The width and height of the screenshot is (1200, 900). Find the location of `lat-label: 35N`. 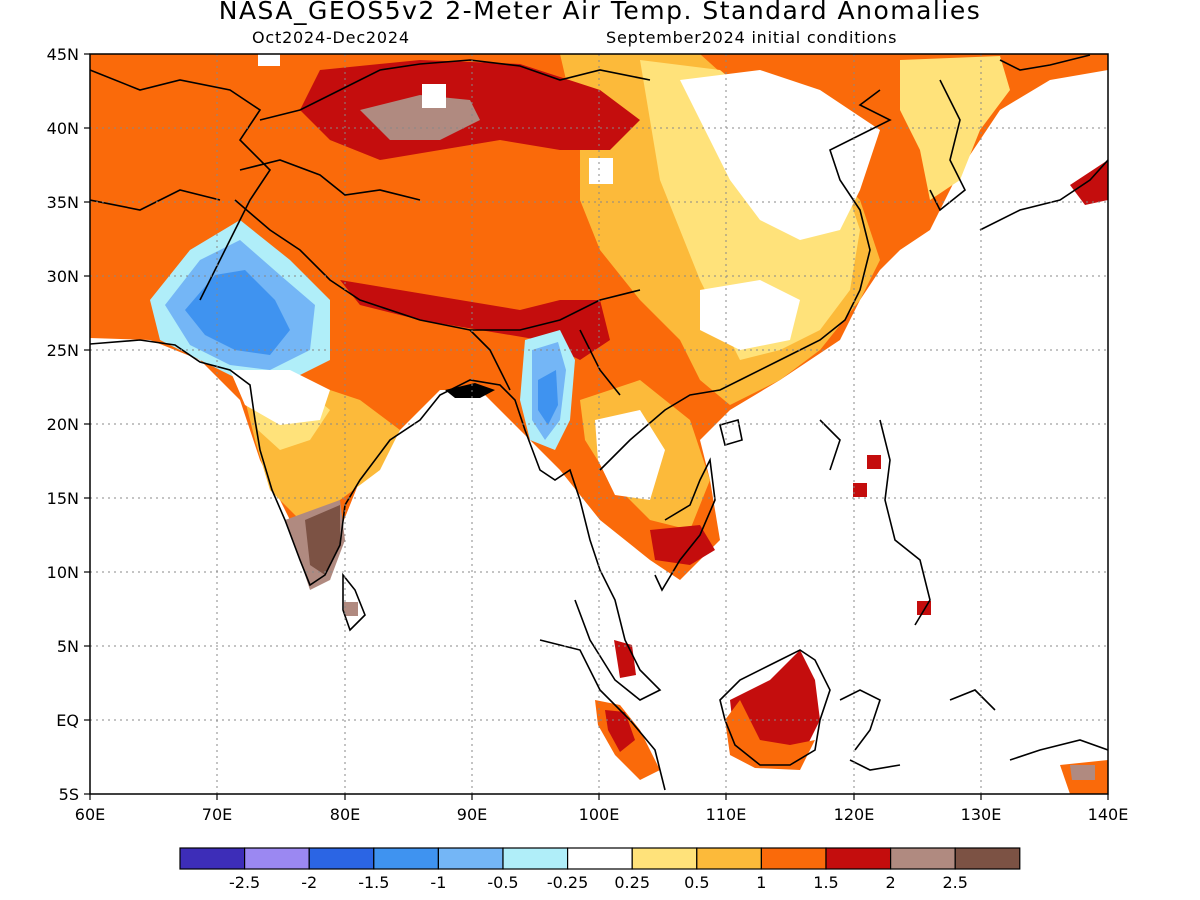

lat-label: 35N is located at coordinates (63, 202).